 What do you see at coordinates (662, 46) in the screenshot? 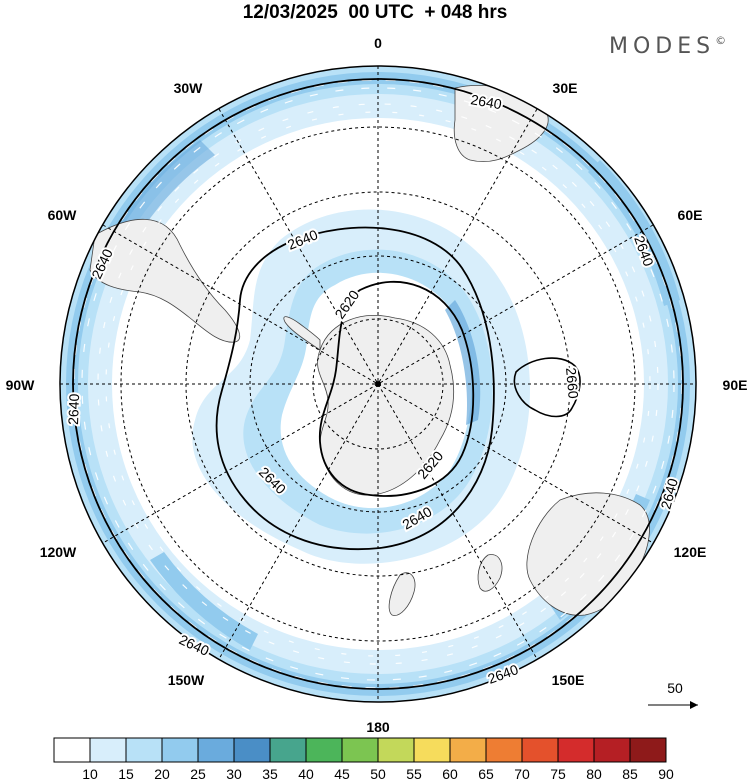
I see `brand-name: MODES` at bounding box center [662, 46].